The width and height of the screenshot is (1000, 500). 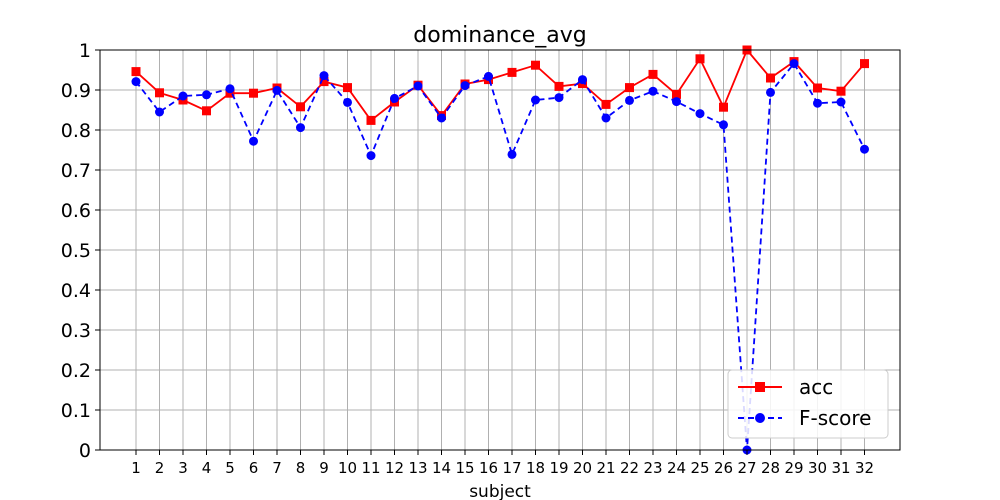 What do you see at coordinates (582, 468) in the screenshot?
I see `x-tick-label: 20` at bounding box center [582, 468].